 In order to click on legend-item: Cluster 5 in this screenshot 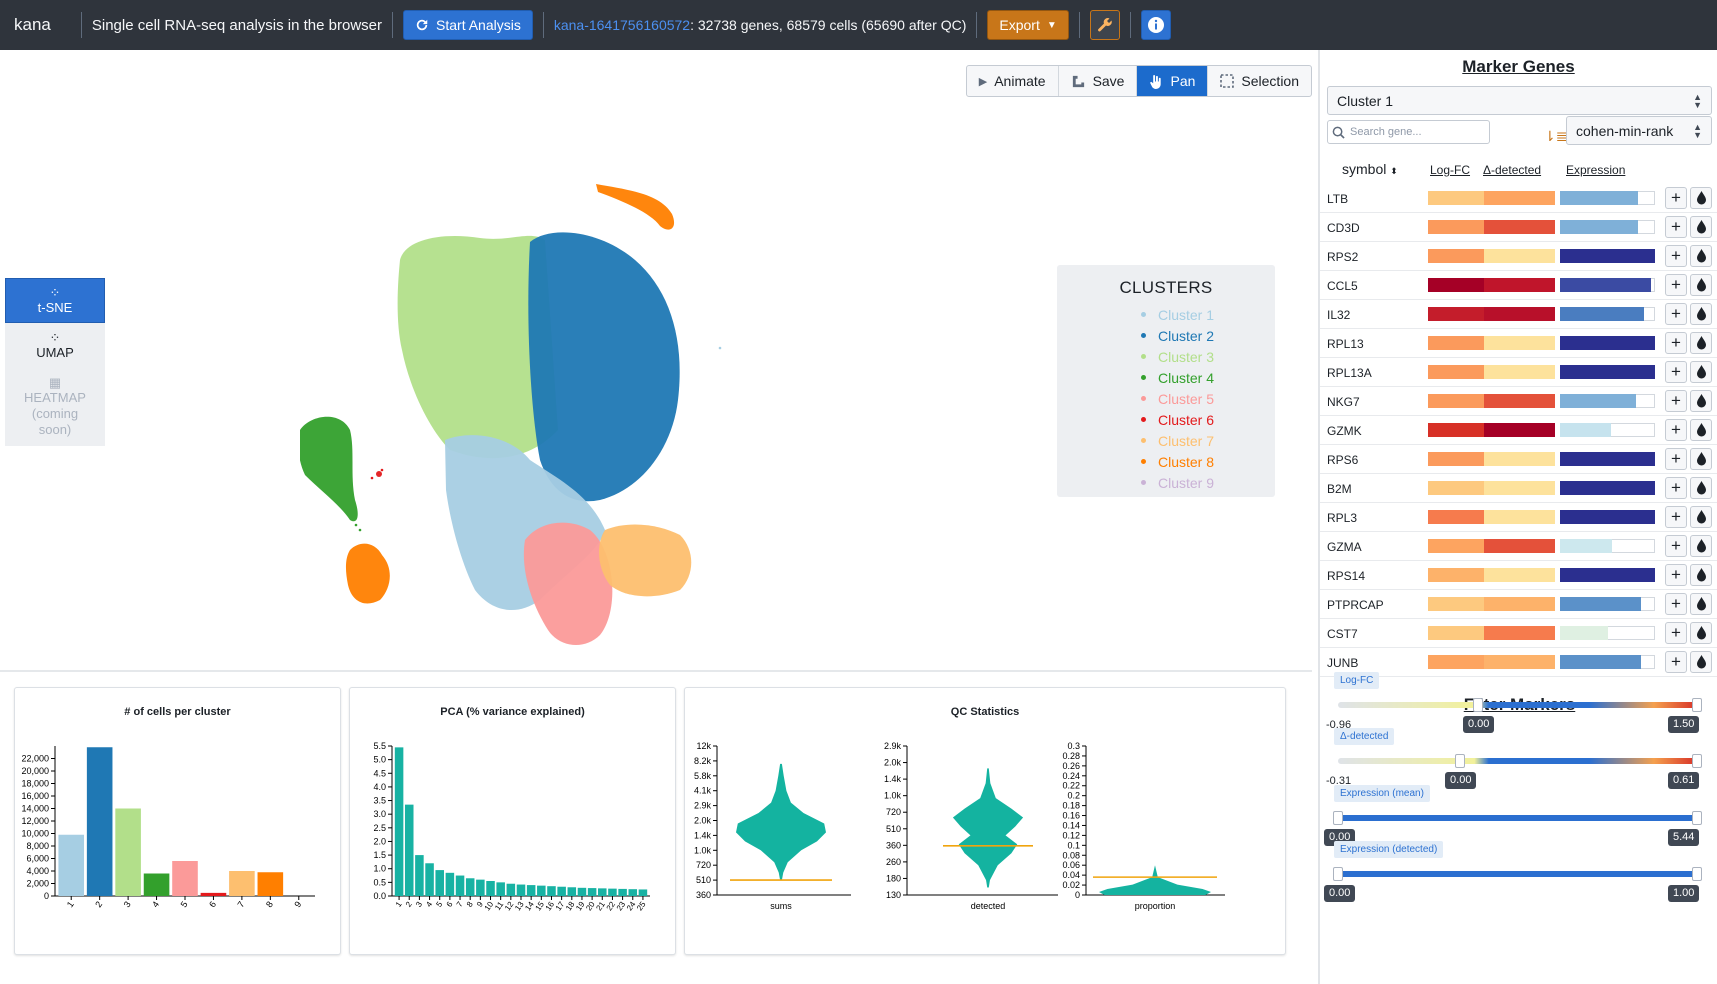, I will do `click(1166, 398)`.